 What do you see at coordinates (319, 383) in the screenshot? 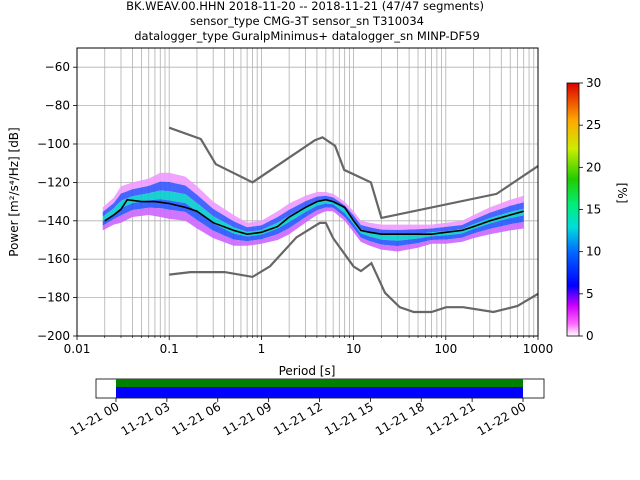
I see `coverage-bar-top` at bounding box center [319, 383].